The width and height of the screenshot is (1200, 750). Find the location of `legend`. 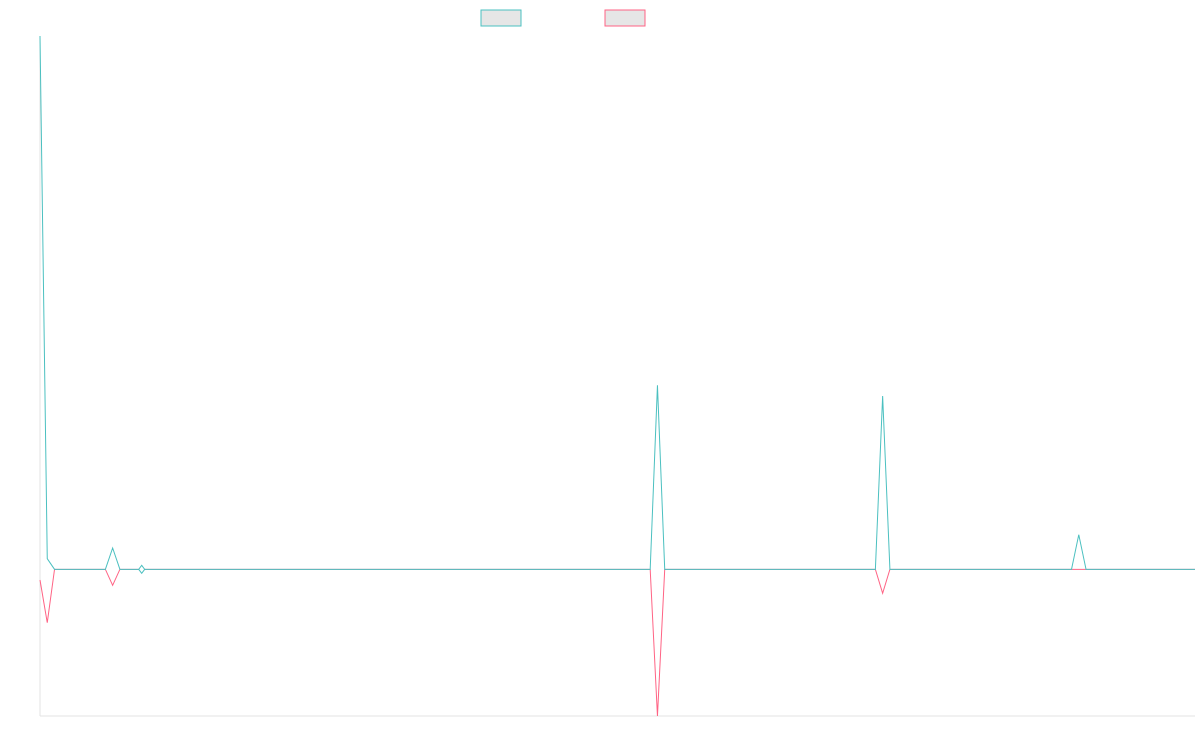

legend is located at coordinates (563, 18).